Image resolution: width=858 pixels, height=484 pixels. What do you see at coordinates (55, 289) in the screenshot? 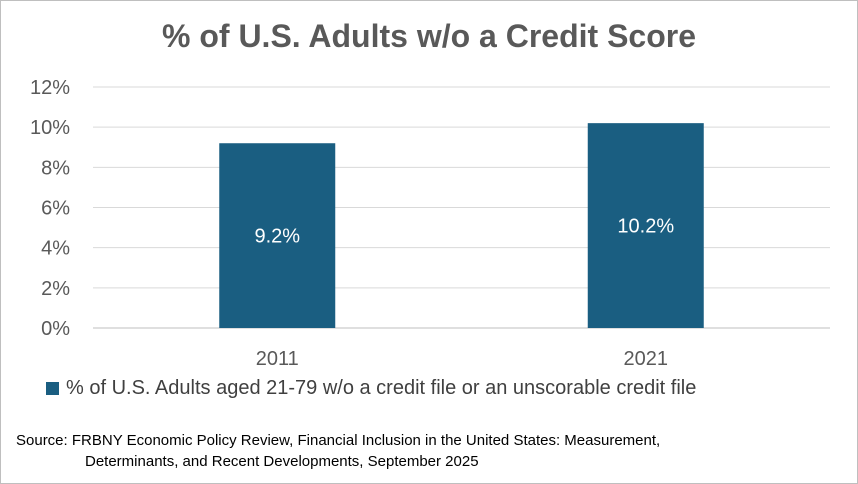
I see `y-tick-label: 2%` at bounding box center [55, 289].